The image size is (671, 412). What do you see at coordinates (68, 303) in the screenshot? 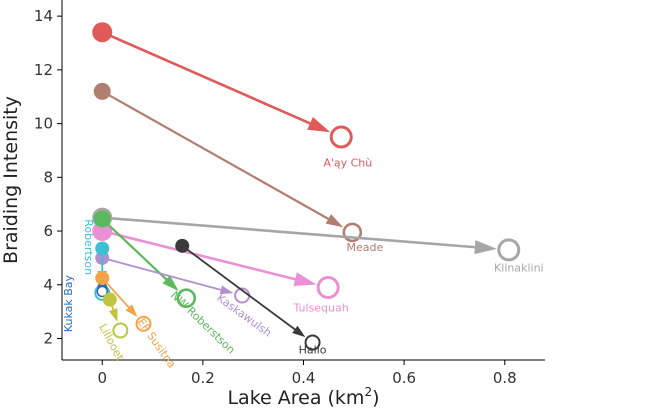
I see `label-kukak-bay: Kukak Bay` at bounding box center [68, 303].